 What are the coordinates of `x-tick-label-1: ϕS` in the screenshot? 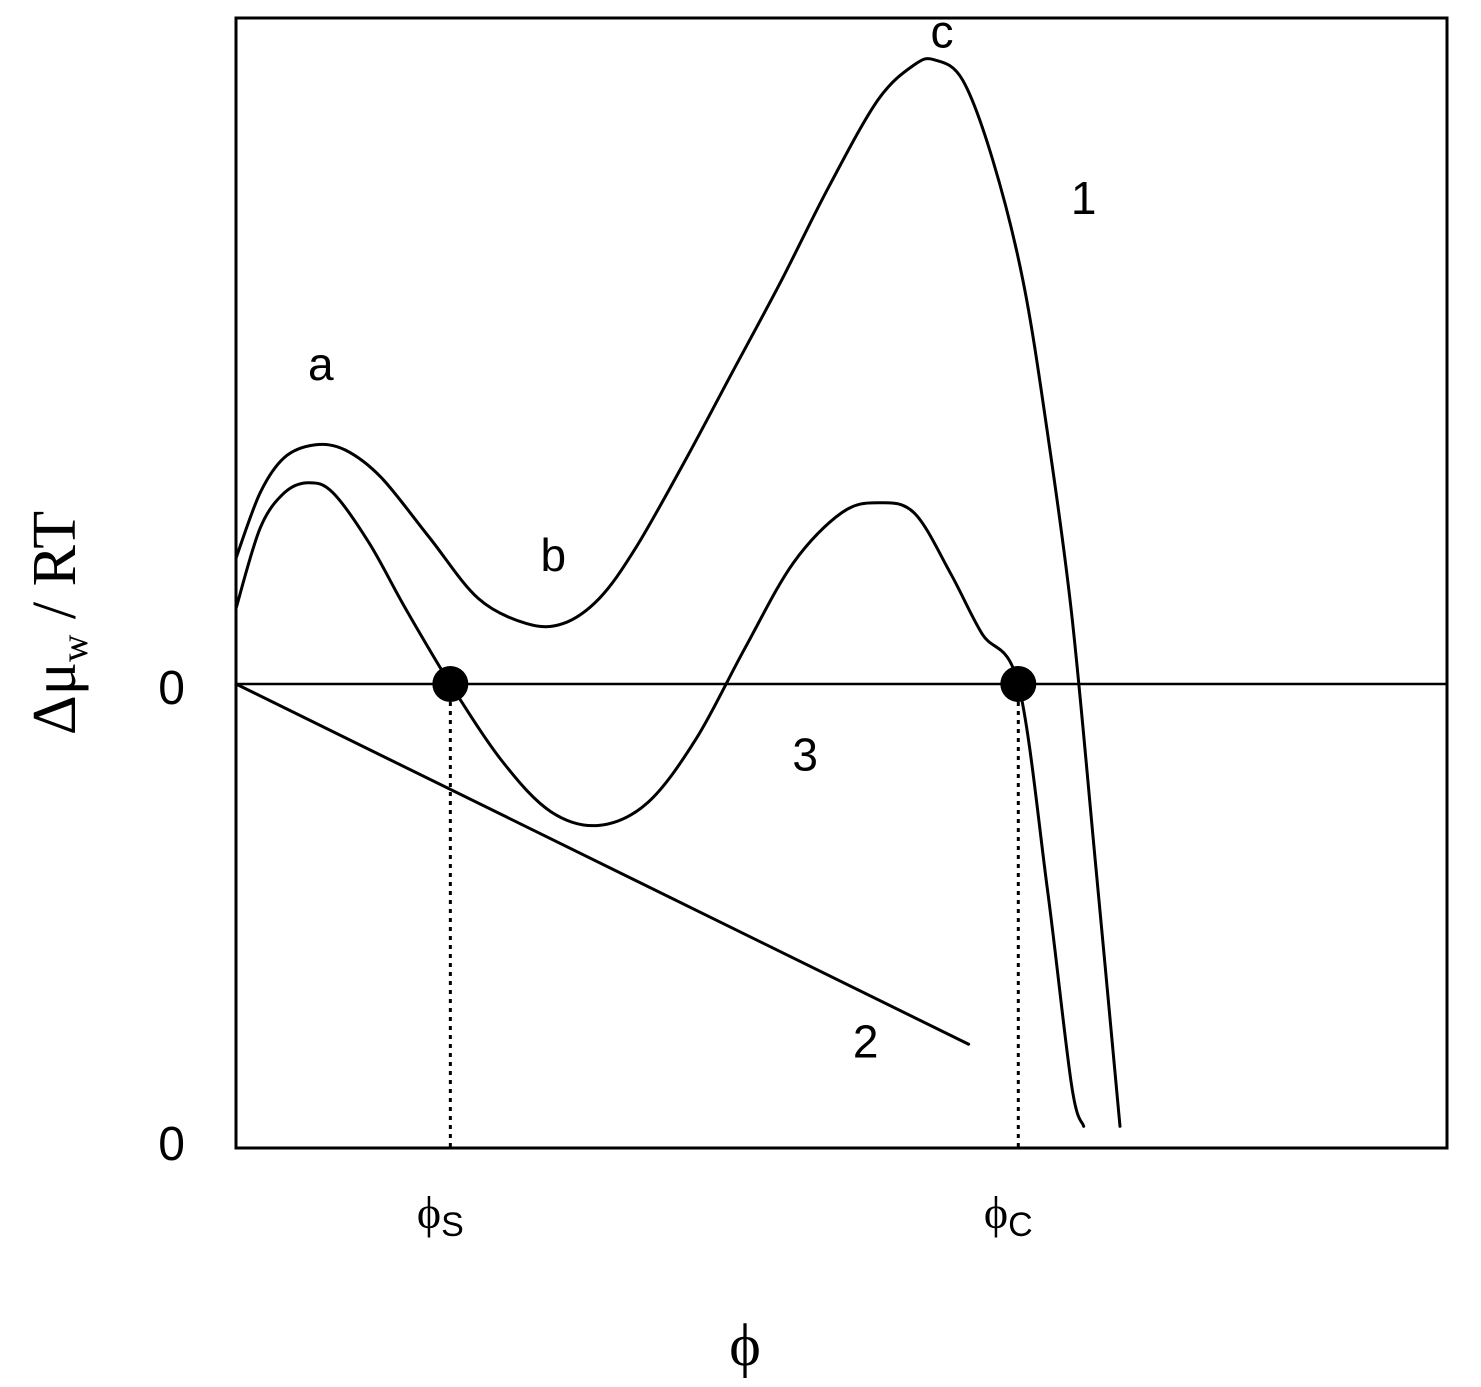 It's located at (440, 1215).